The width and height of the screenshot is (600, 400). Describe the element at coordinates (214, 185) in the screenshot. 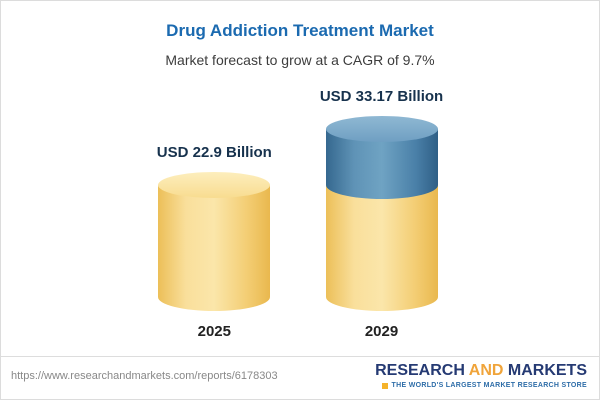

I see `cylinder-2025-top-cap` at that location.